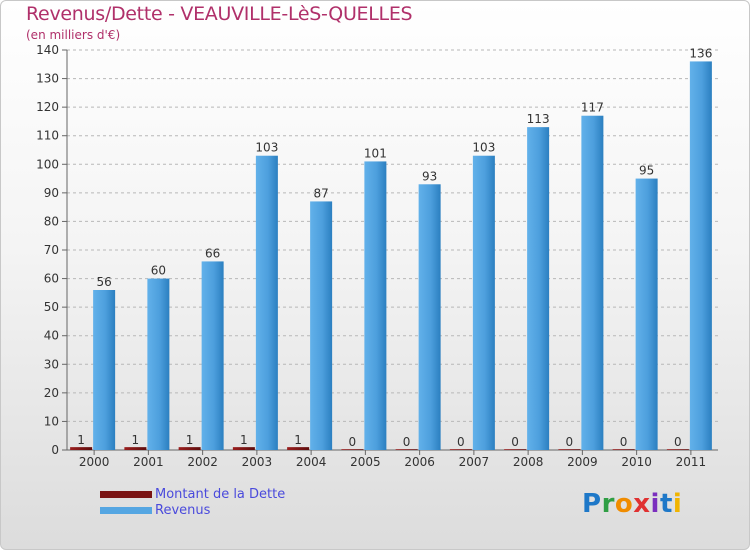 Image resolution: width=750 pixels, height=550 pixels. I want to click on y-tick-label: 110, so click(47, 136).